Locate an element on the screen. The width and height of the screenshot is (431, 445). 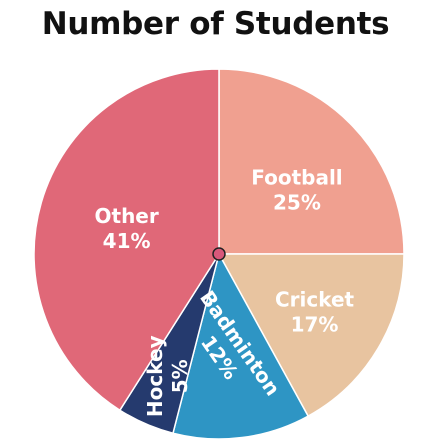
slice-value-football: 25% is located at coordinates (297, 203).